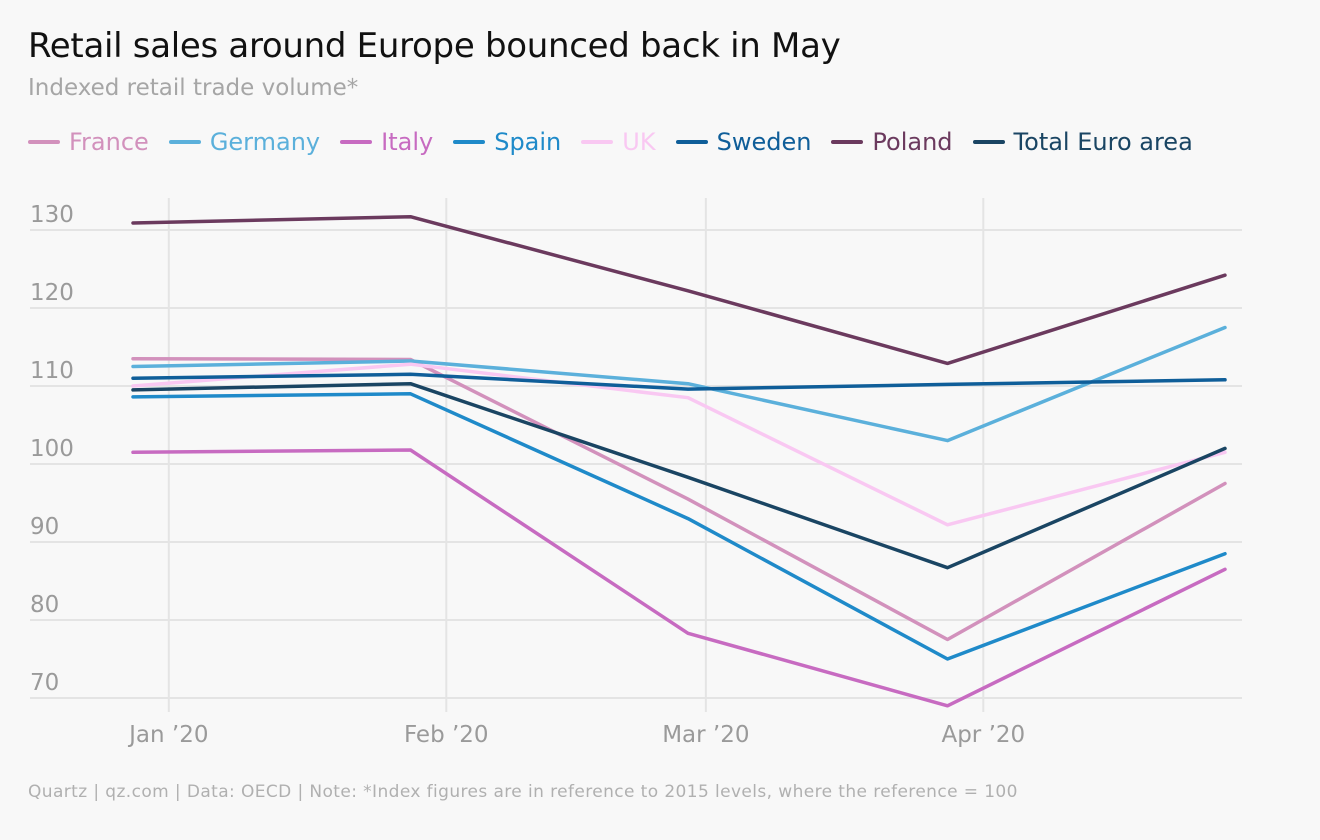 This screenshot has height=840, width=1320. What do you see at coordinates (52, 215) in the screenshot?
I see `y-tick-label: 130` at bounding box center [52, 215].